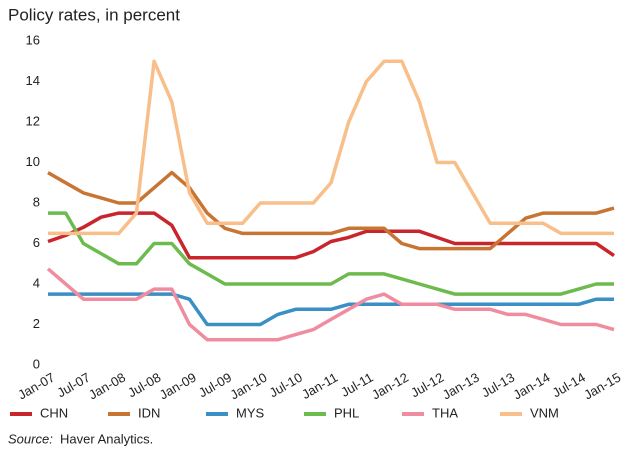 This screenshot has height=453, width=644. I want to click on x-tick-label: Jul-07, so click(73, 385).